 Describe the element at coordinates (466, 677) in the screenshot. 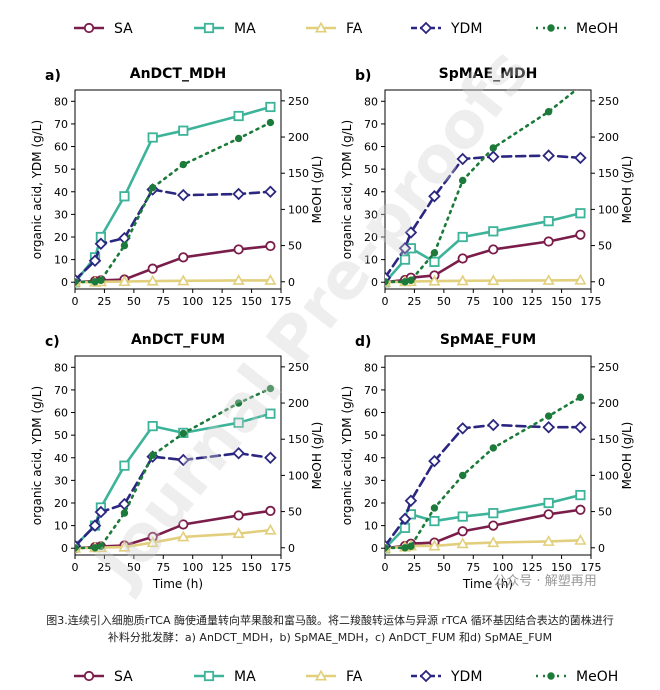

I see `legend-label: YDM` at that location.